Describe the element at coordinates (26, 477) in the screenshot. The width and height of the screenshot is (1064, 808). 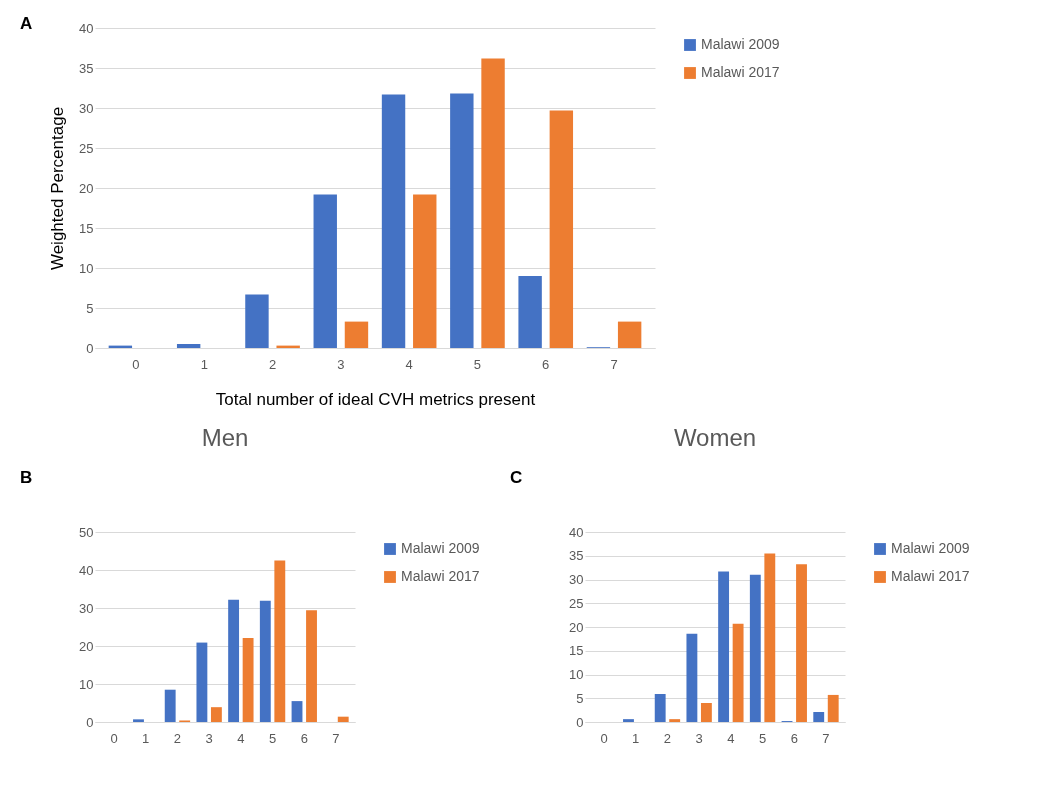
I see `text: B` at that location.